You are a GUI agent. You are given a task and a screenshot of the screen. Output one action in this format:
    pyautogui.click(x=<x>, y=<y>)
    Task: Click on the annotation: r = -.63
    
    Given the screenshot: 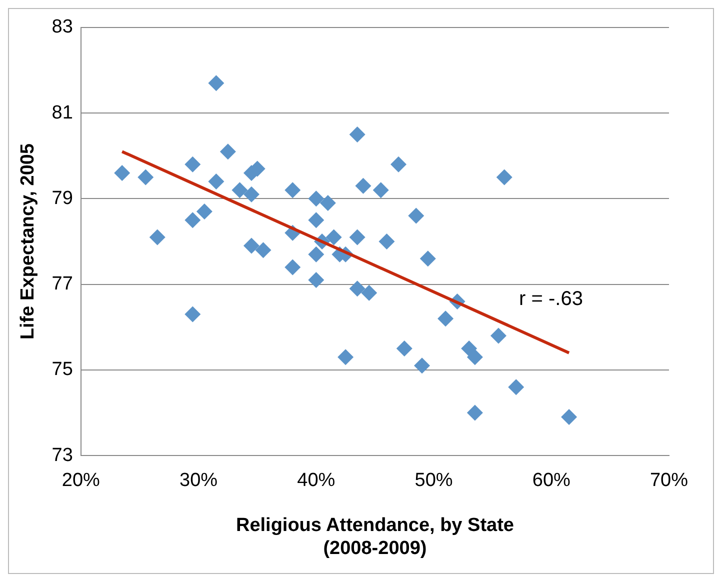 What is the action you would take?
    pyautogui.click(x=551, y=299)
    